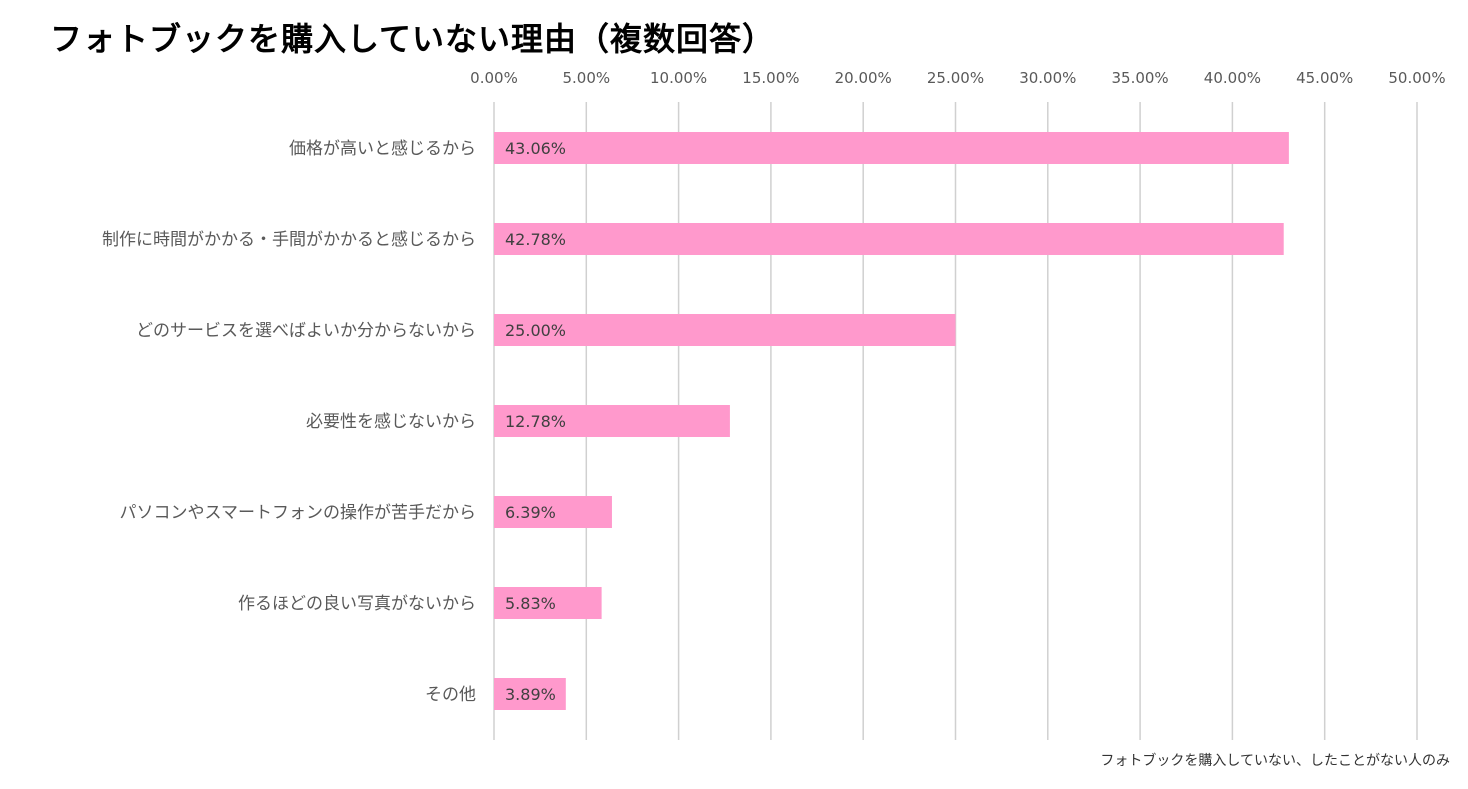 This screenshot has height=789, width=1468. I want to click on data-label: 43.06%, so click(535, 148).